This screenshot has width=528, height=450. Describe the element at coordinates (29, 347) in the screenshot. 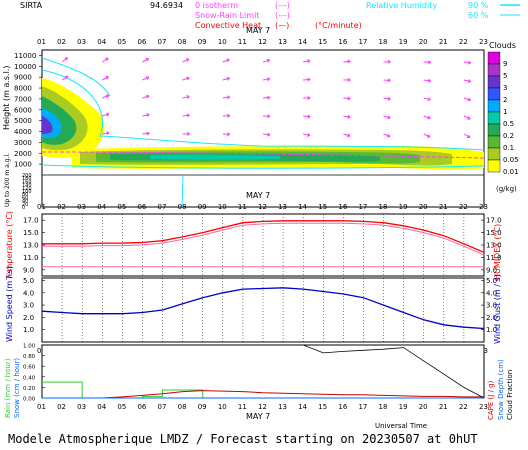

I see `ytick-label: 1.00` at that location.